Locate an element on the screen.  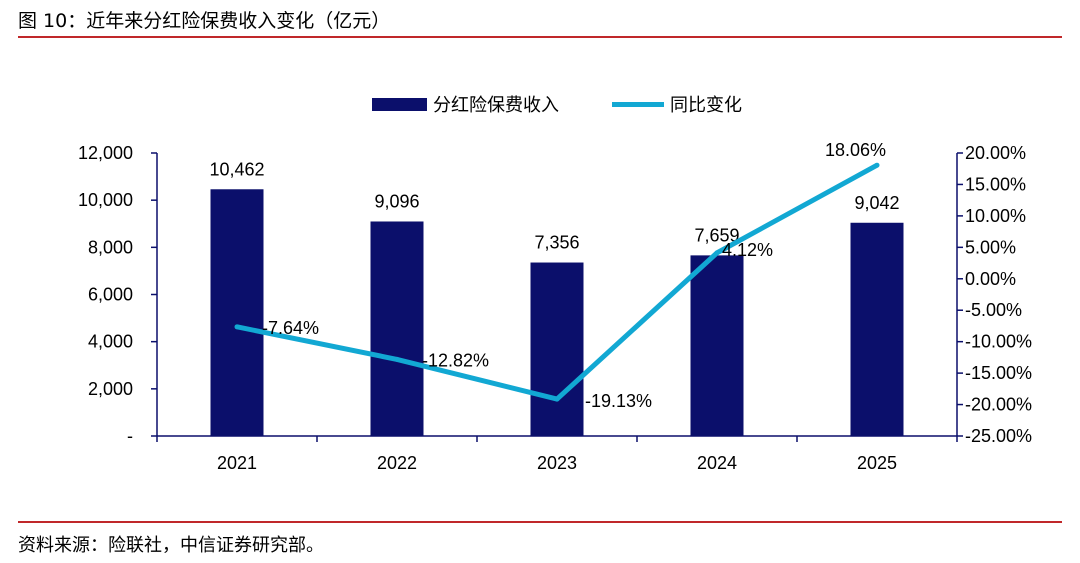
legend-bar-swatch is located at coordinates (399, 104).